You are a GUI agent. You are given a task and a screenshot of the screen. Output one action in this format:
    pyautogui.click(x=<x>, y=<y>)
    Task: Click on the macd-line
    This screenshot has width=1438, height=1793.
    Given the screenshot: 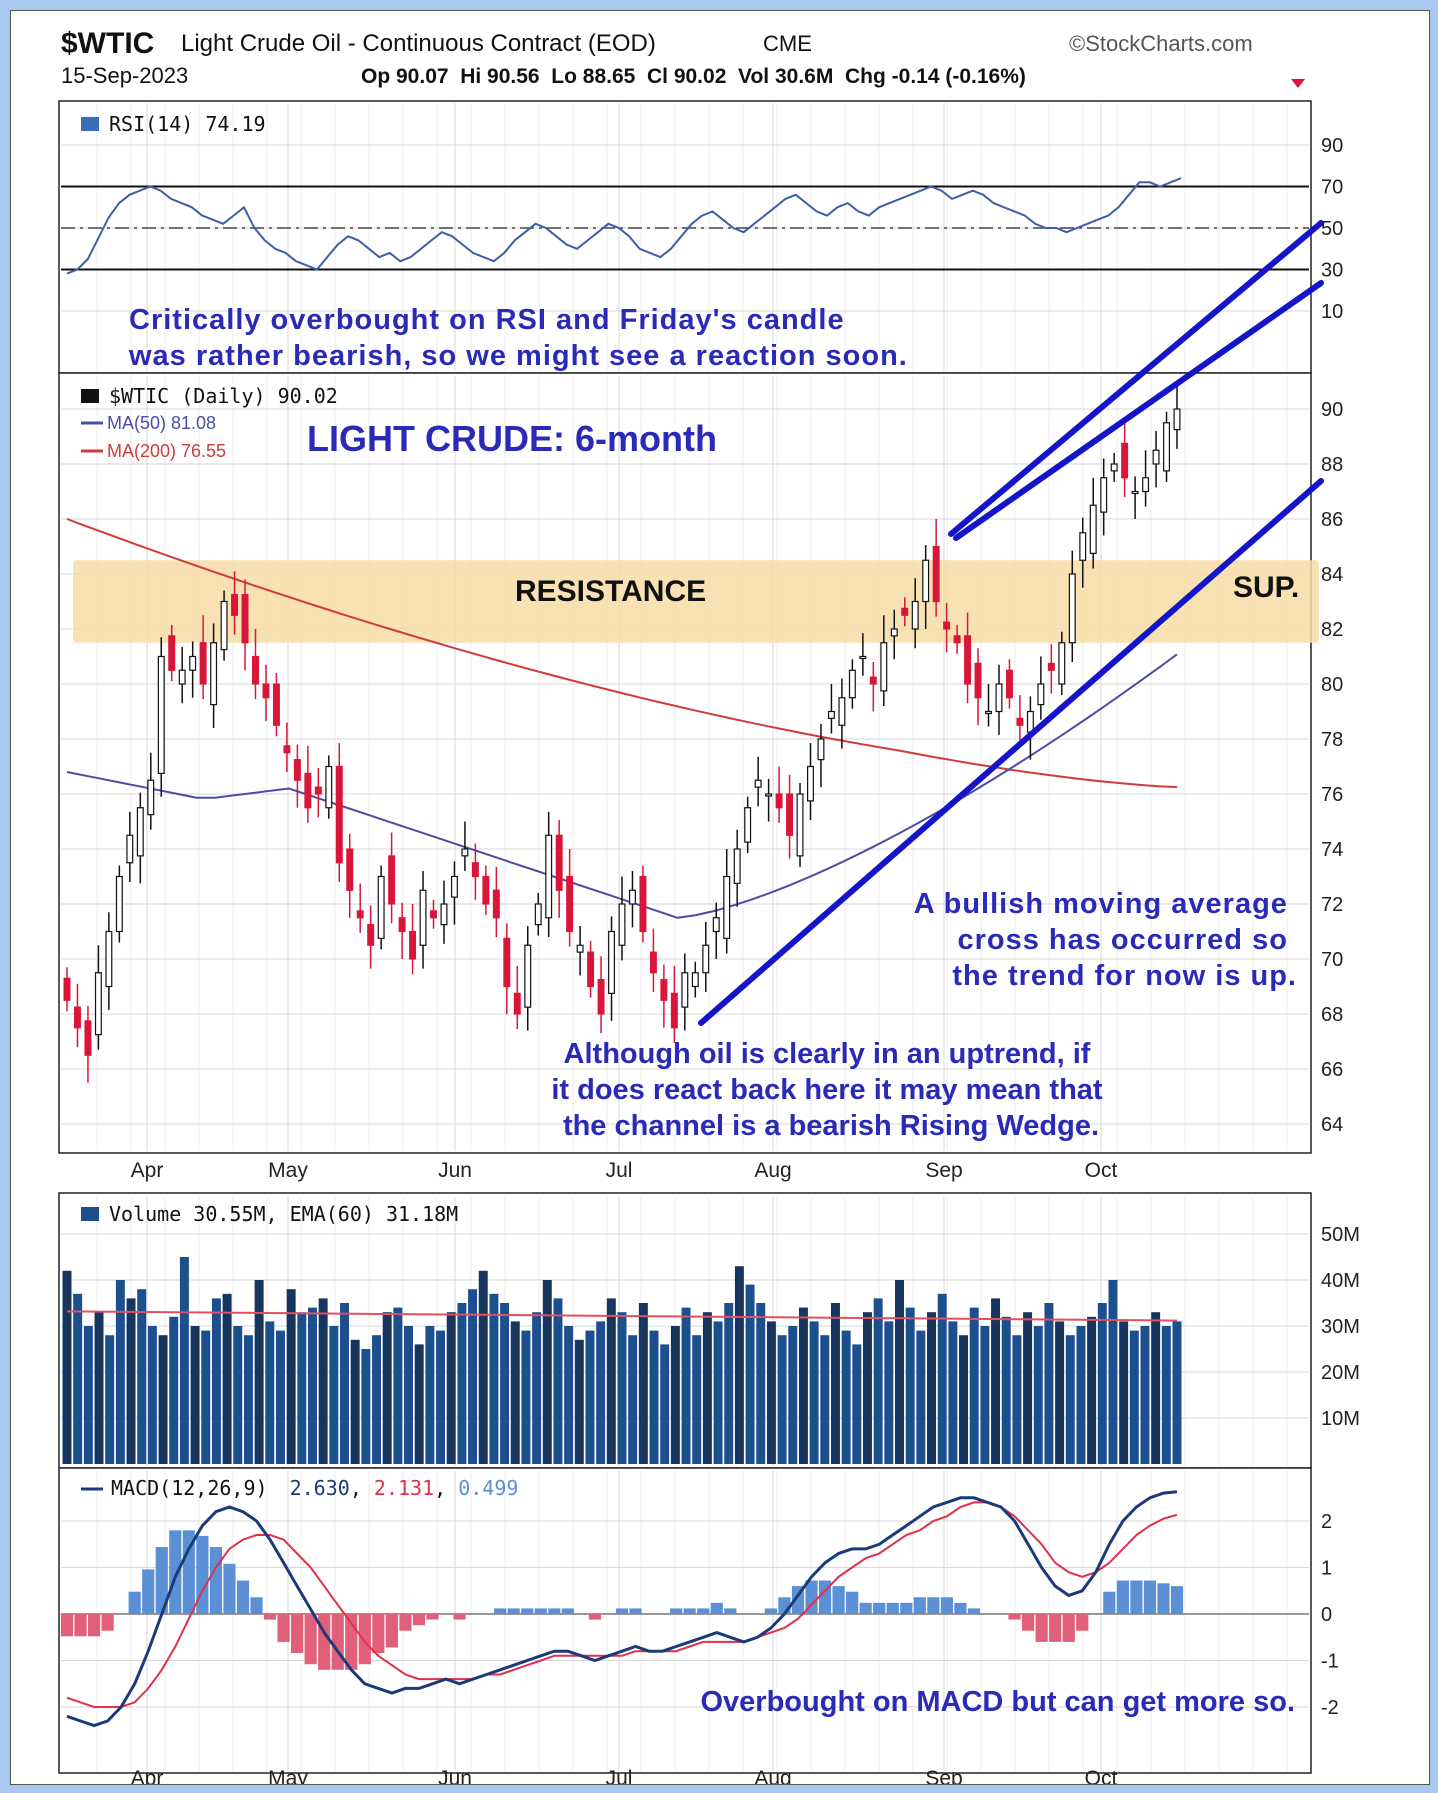 What is the action you would take?
    pyautogui.click(x=622, y=1609)
    